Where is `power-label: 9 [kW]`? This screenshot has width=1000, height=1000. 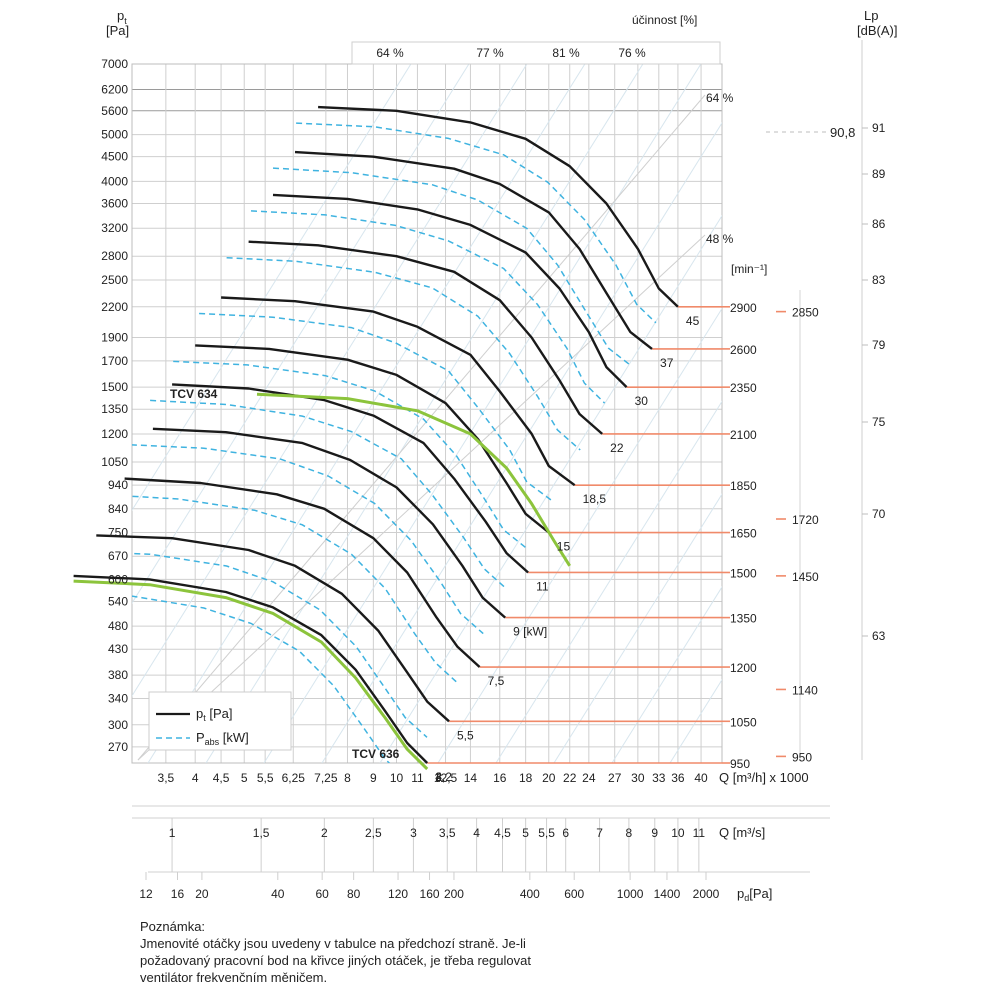
power-label: 9 [kW] is located at coordinates (530, 632).